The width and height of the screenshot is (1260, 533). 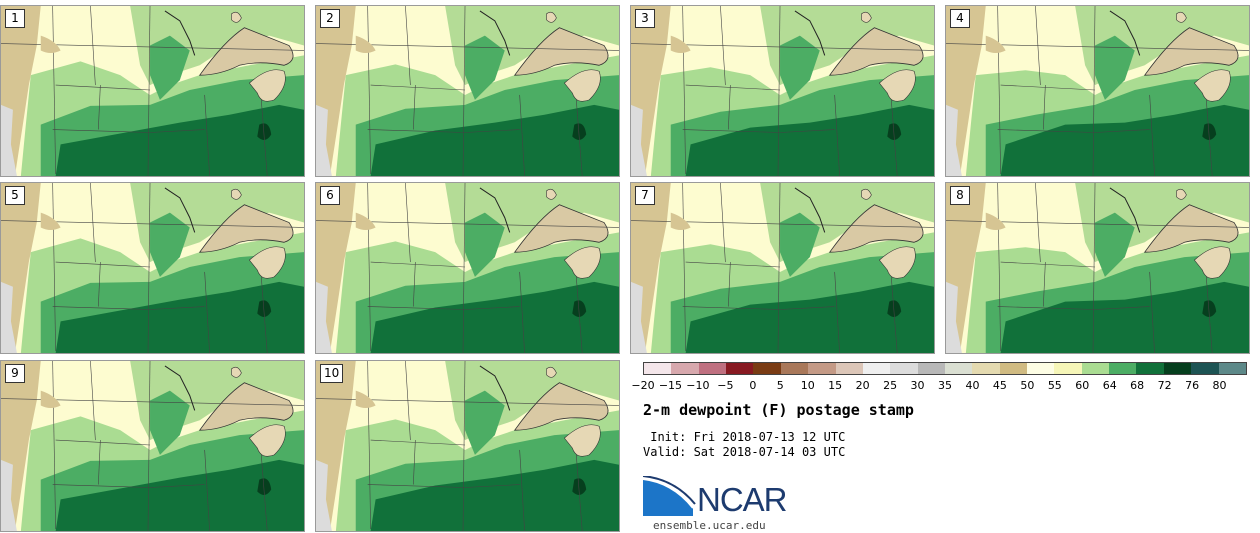 I want to click on ensemble-member-map: 4, so click(x=1097, y=91).